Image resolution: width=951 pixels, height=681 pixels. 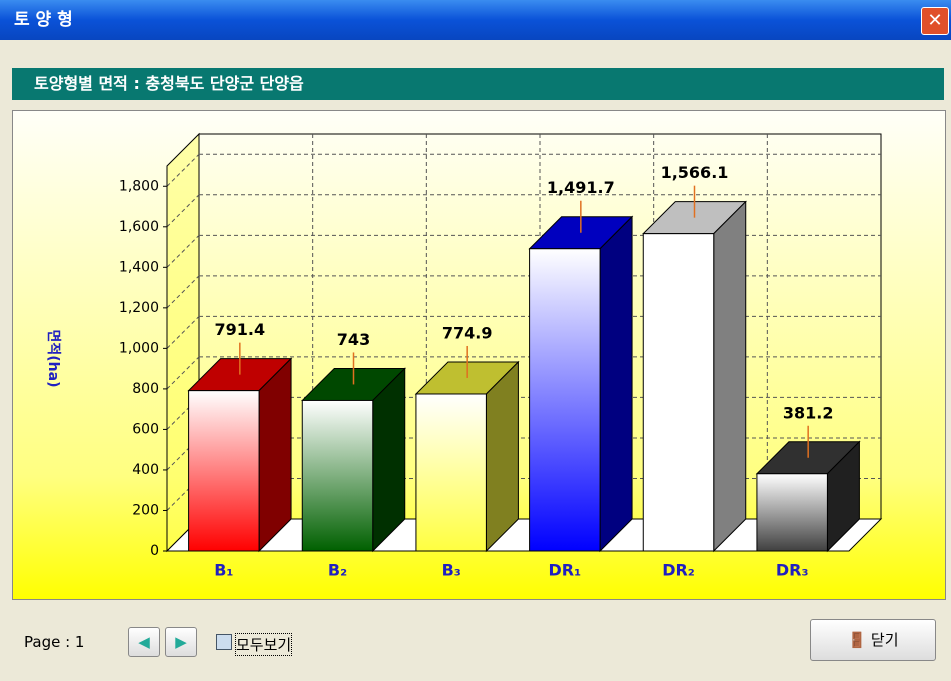 I want to click on value-label: 1,566.1, so click(x=695, y=172).